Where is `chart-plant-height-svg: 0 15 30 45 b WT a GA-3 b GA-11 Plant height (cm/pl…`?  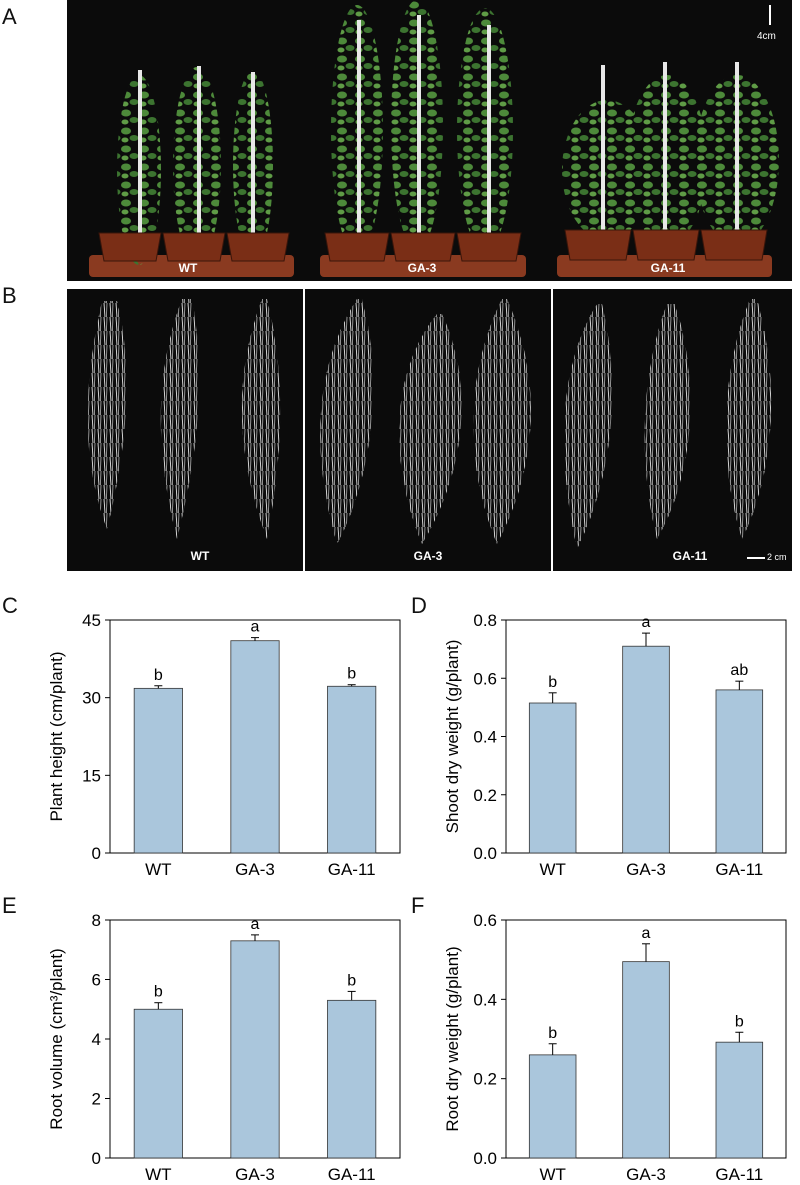
chart-plant-height-svg: 0 15 30 45 b WT a GA-3 b GA-11 Plant height (cm/pl… is located at coordinates (224, 745).